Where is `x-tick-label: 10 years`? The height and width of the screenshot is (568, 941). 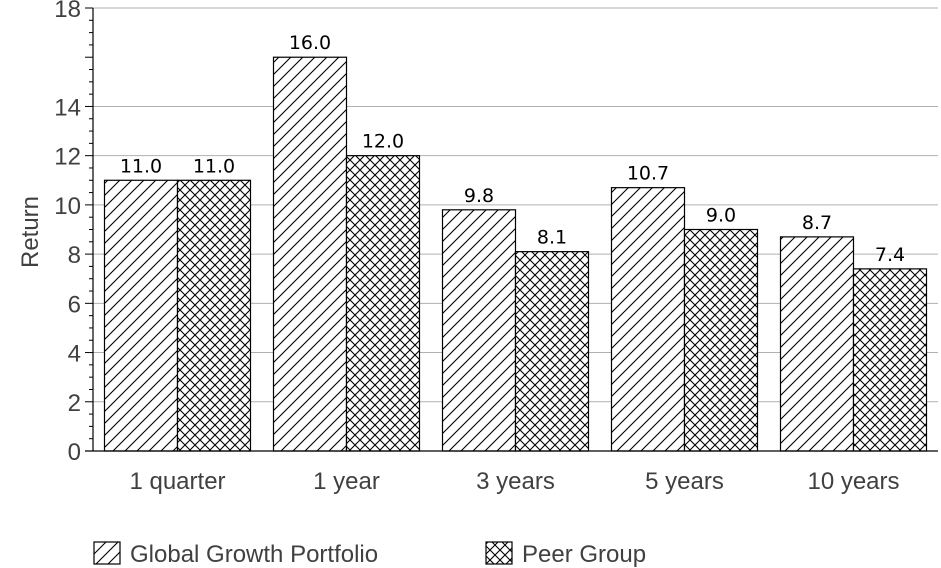 x-tick-label: 10 years is located at coordinates (853, 481).